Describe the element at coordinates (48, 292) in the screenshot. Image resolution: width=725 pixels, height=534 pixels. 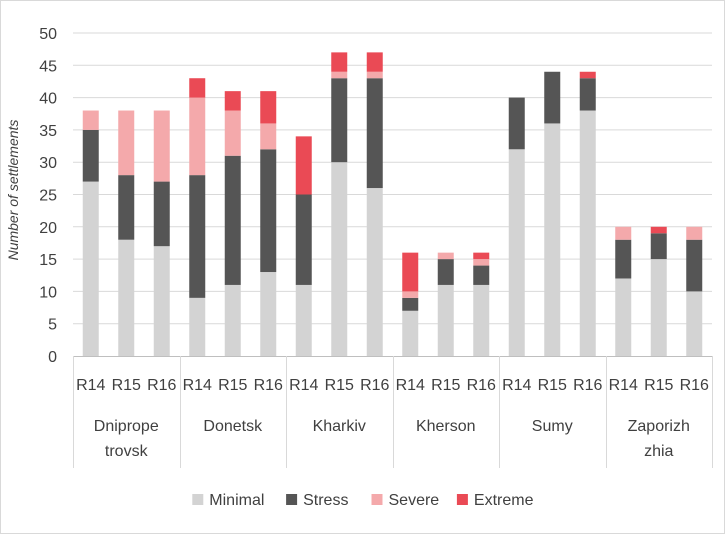
I see `y-tick-label: 10` at that location.